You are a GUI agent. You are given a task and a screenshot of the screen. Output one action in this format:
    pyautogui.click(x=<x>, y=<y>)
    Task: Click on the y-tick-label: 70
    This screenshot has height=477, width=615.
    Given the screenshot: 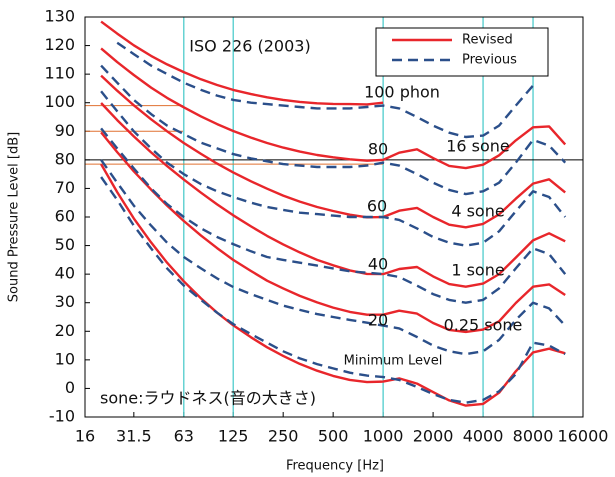 What is the action you would take?
    pyautogui.click(x=65, y=187)
    